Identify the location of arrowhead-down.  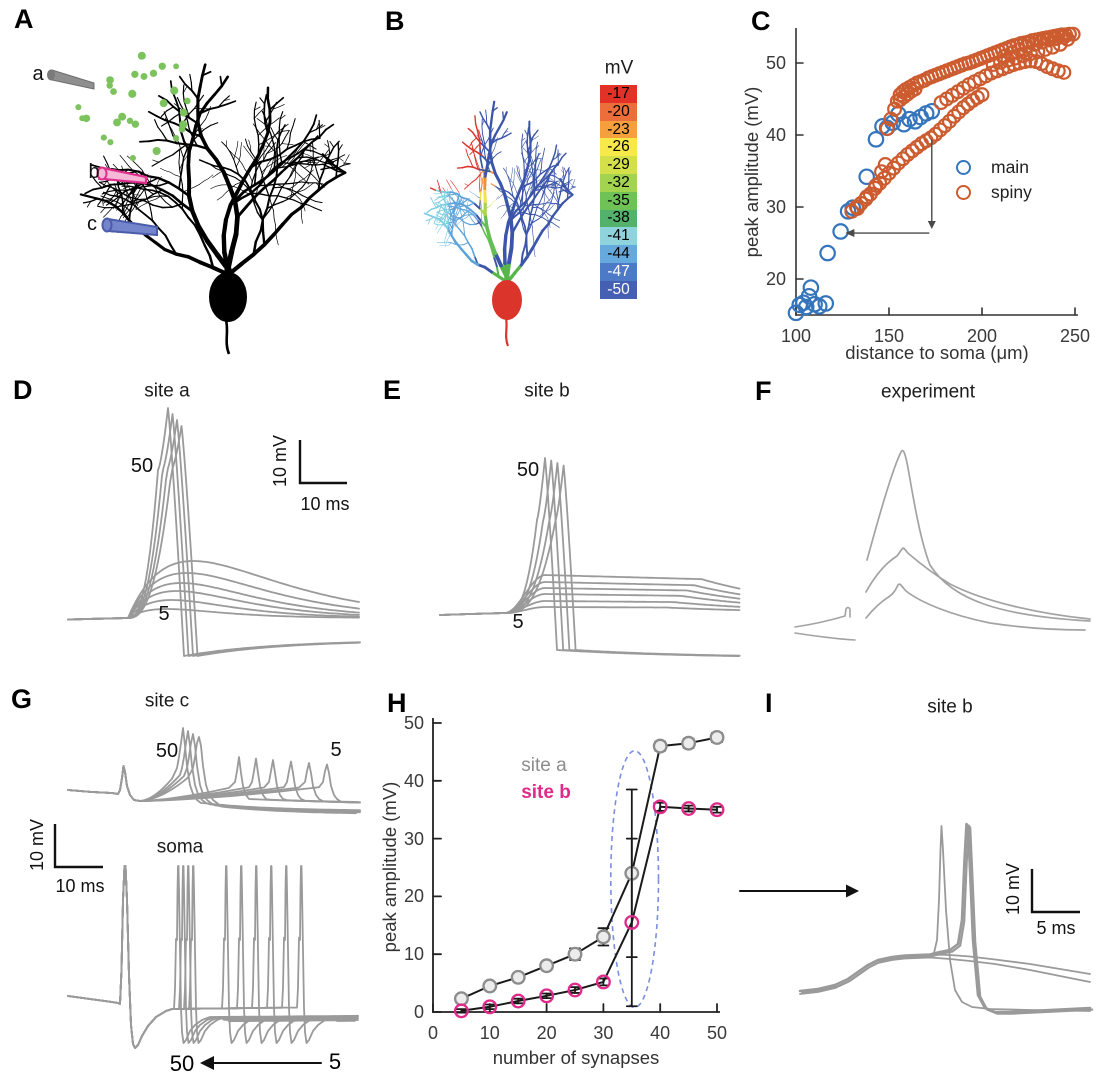
(931, 225).